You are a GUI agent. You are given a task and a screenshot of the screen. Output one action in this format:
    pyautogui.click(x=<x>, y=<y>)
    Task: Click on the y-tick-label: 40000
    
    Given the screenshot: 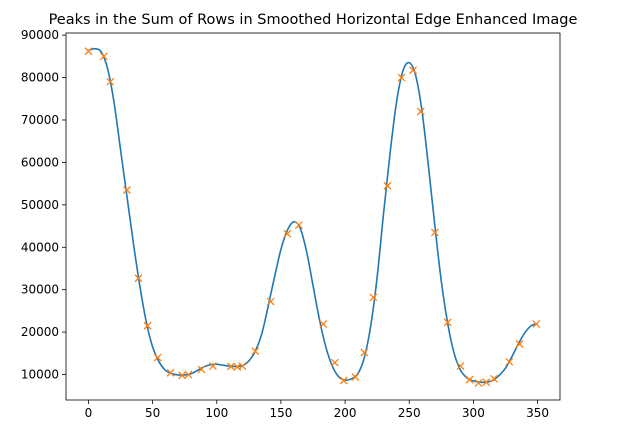 What is the action you would take?
    pyautogui.click(x=40, y=247)
    